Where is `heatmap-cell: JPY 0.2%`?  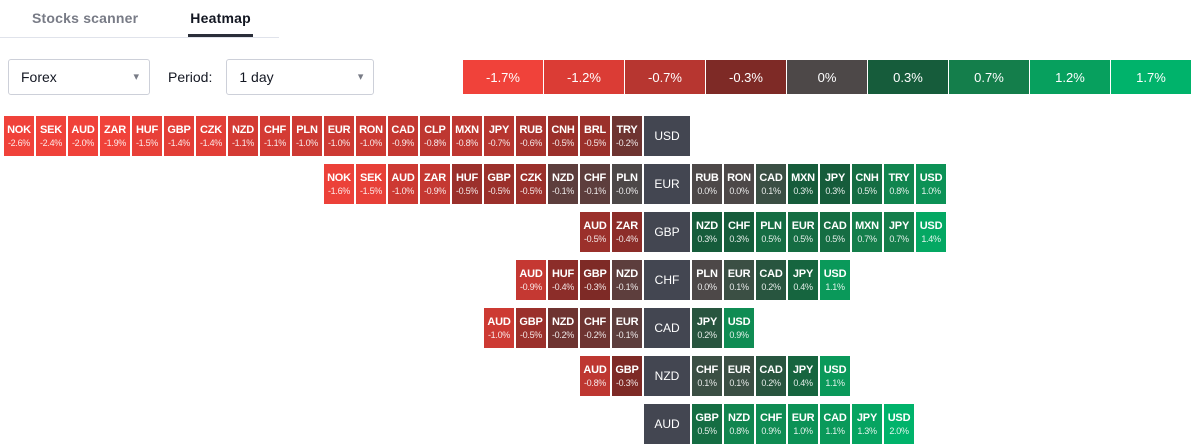
heatmap-cell: JPY 0.2% is located at coordinates (707, 328).